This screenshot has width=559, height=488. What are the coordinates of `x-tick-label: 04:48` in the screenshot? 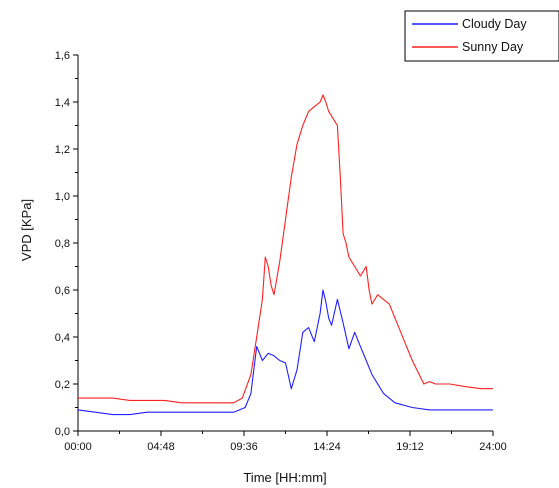 It's located at (161, 447).